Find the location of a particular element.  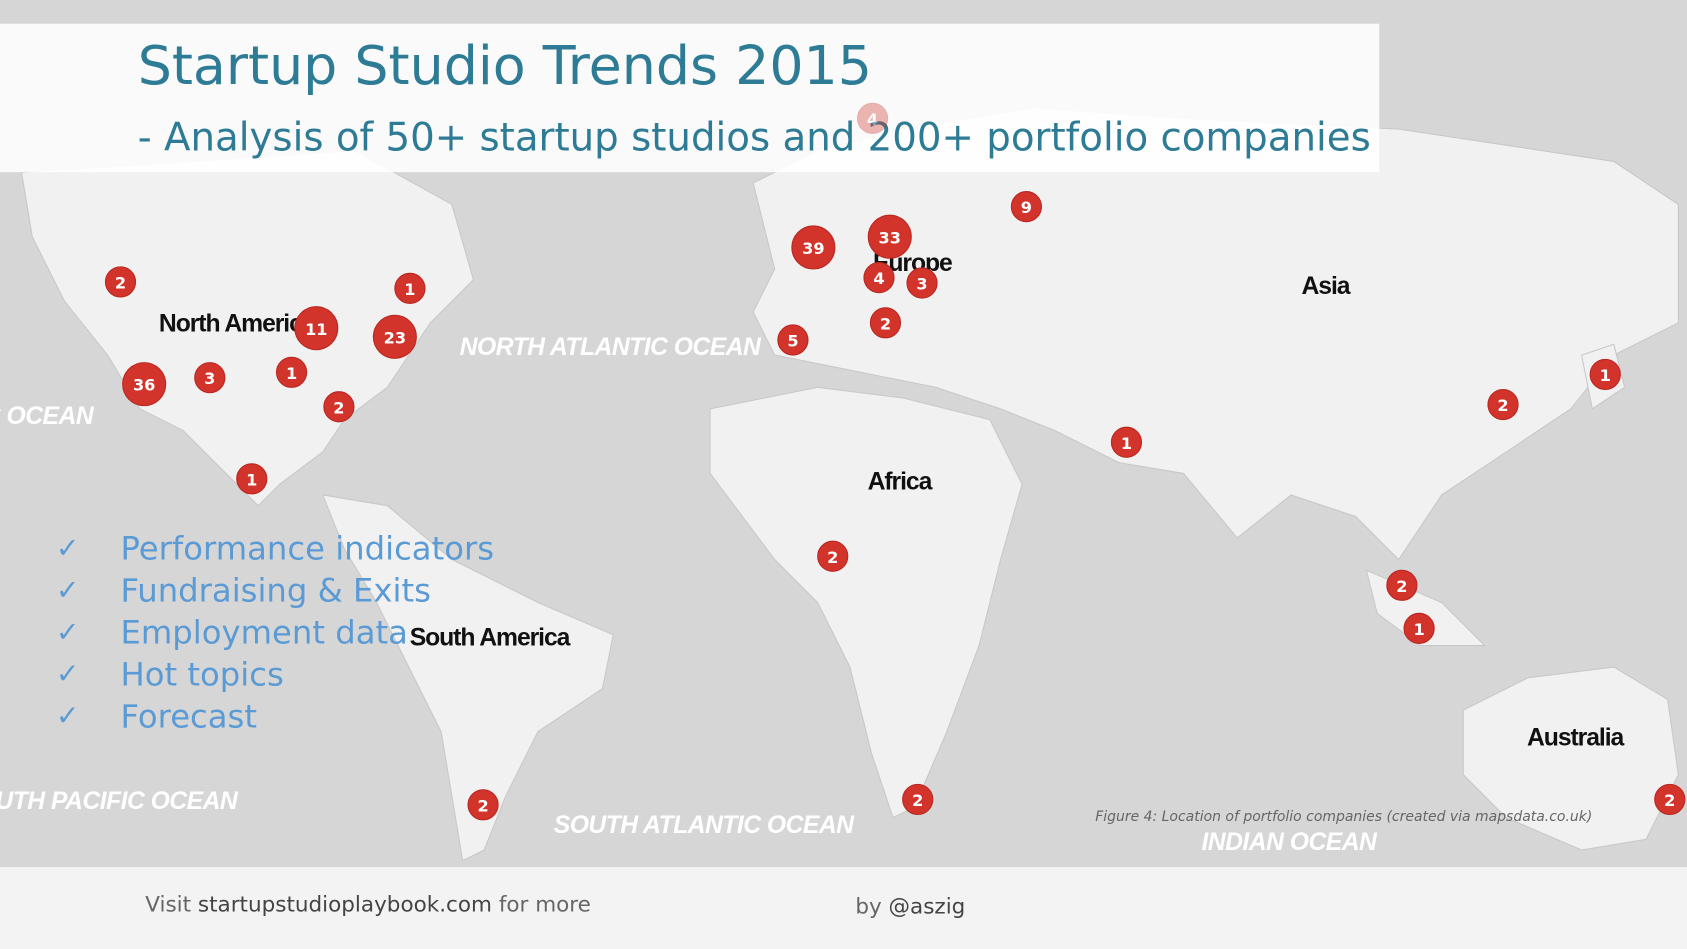

ocean-label: SOUTH ATLANTIC OCEAN is located at coordinates (704, 825).